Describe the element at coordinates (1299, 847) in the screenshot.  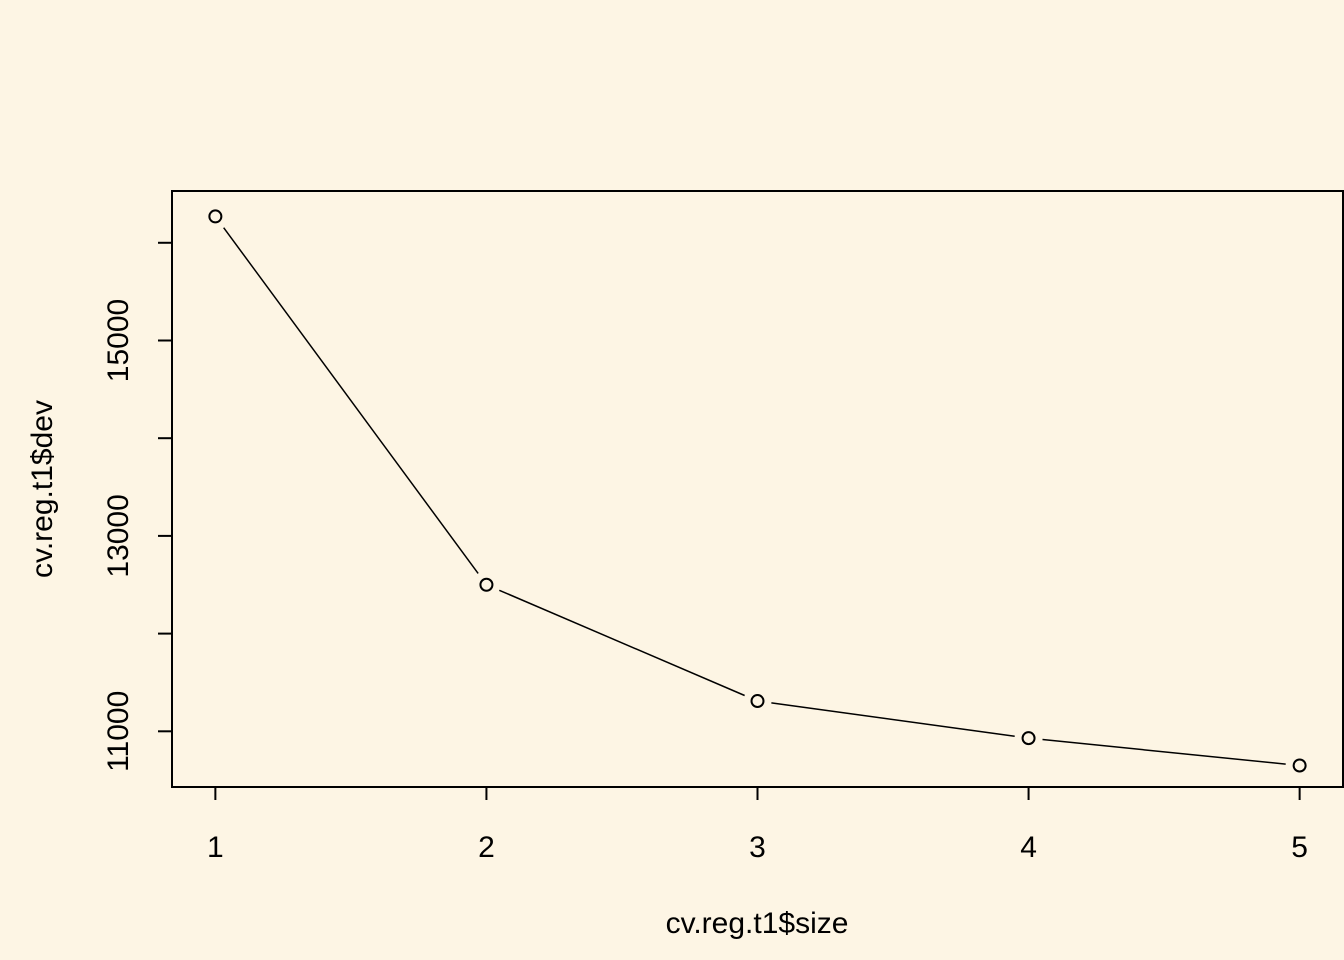
I see `x-tick-label: 5` at that location.